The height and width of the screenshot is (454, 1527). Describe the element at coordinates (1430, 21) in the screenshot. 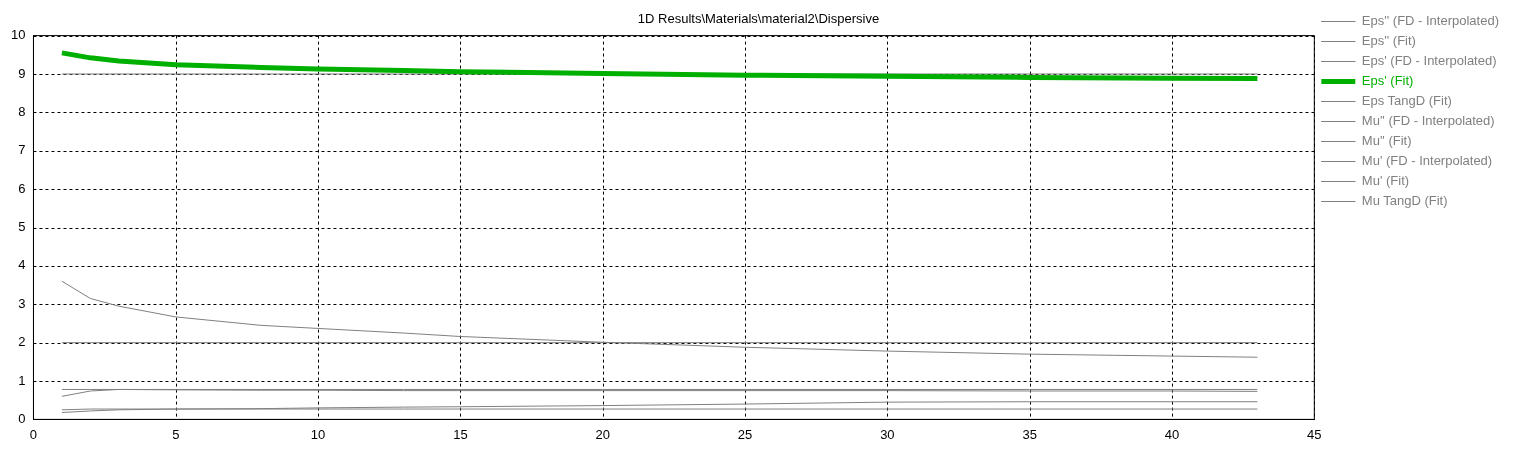

I see `legend-label: Eps'' (FD - Interpolated)` at that location.